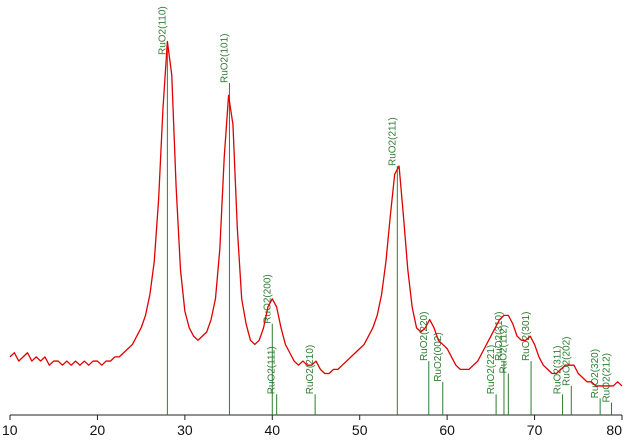 This screenshot has width=635, height=443. Describe the element at coordinates (614, 430) in the screenshot. I see `x-tick-label: 80` at that location.